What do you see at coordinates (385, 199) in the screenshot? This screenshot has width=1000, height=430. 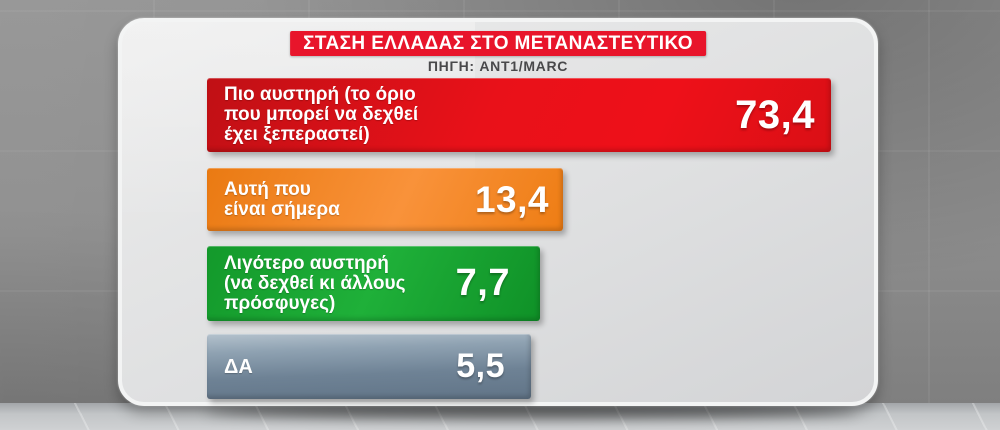 I see `bar-current-stance: Αυτή που είναι σήμερα 13,4` at bounding box center [385, 199].